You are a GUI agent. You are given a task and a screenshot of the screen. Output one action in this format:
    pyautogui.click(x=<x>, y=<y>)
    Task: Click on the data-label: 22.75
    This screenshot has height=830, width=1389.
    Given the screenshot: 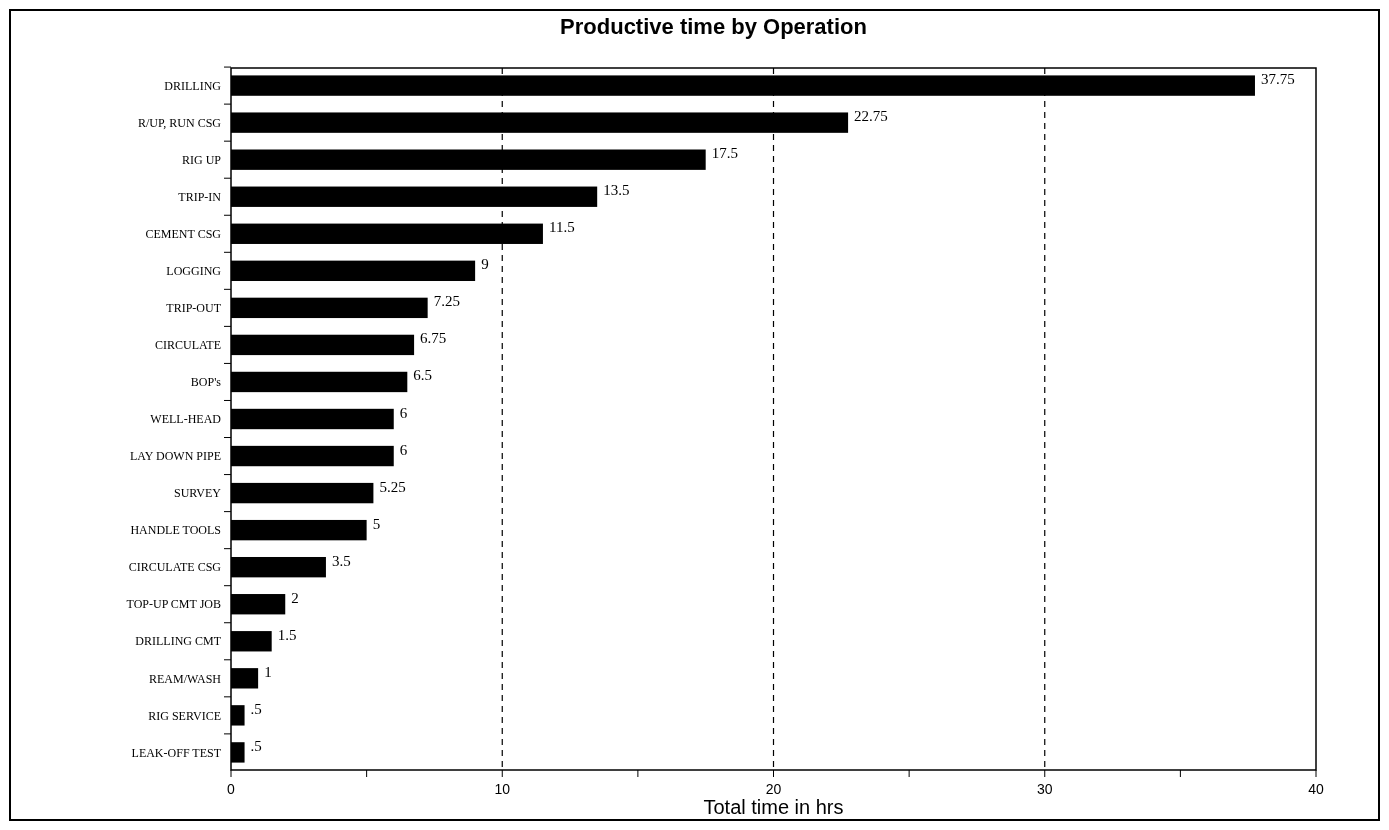 What is the action you would take?
    pyautogui.click(x=871, y=116)
    